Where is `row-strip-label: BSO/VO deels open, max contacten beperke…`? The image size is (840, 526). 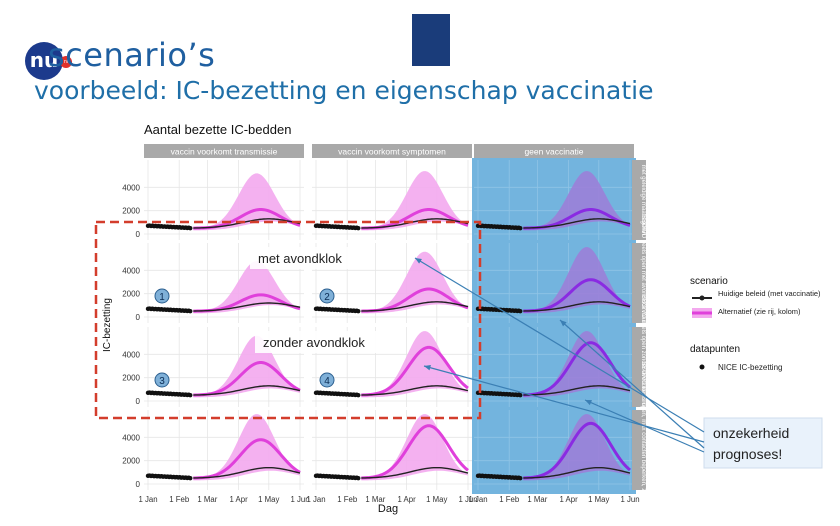
row-strip-label: BSO/VO deels open, max contacten beperke… is located at coordinates (643, 444).